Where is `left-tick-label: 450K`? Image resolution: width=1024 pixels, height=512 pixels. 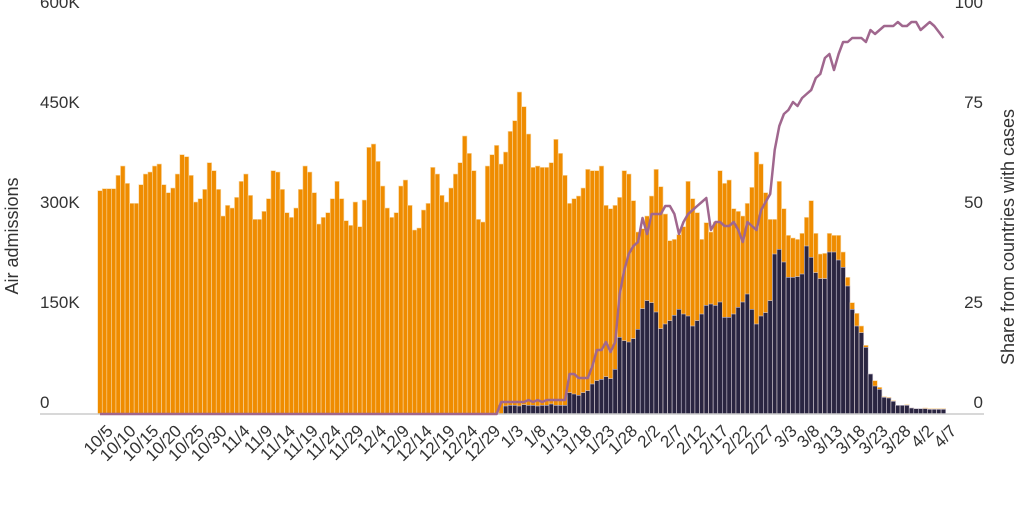
left-tick-label: 450K is located at coordinates (60, 102).